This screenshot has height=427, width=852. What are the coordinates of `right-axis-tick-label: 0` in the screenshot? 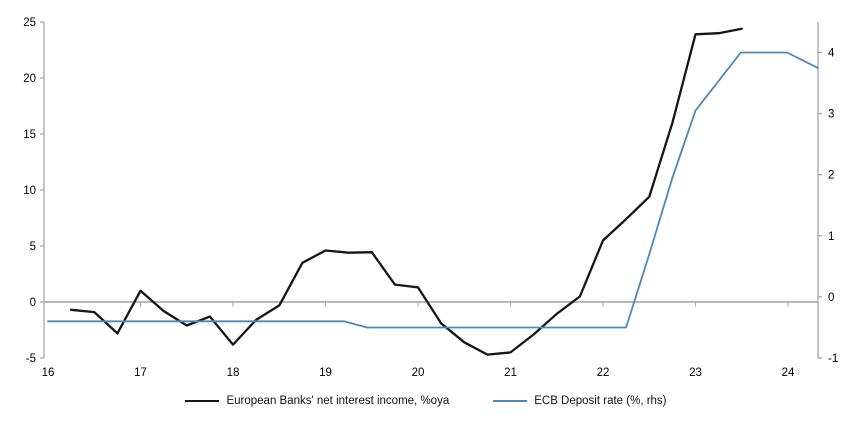 It's located at (831, 298).